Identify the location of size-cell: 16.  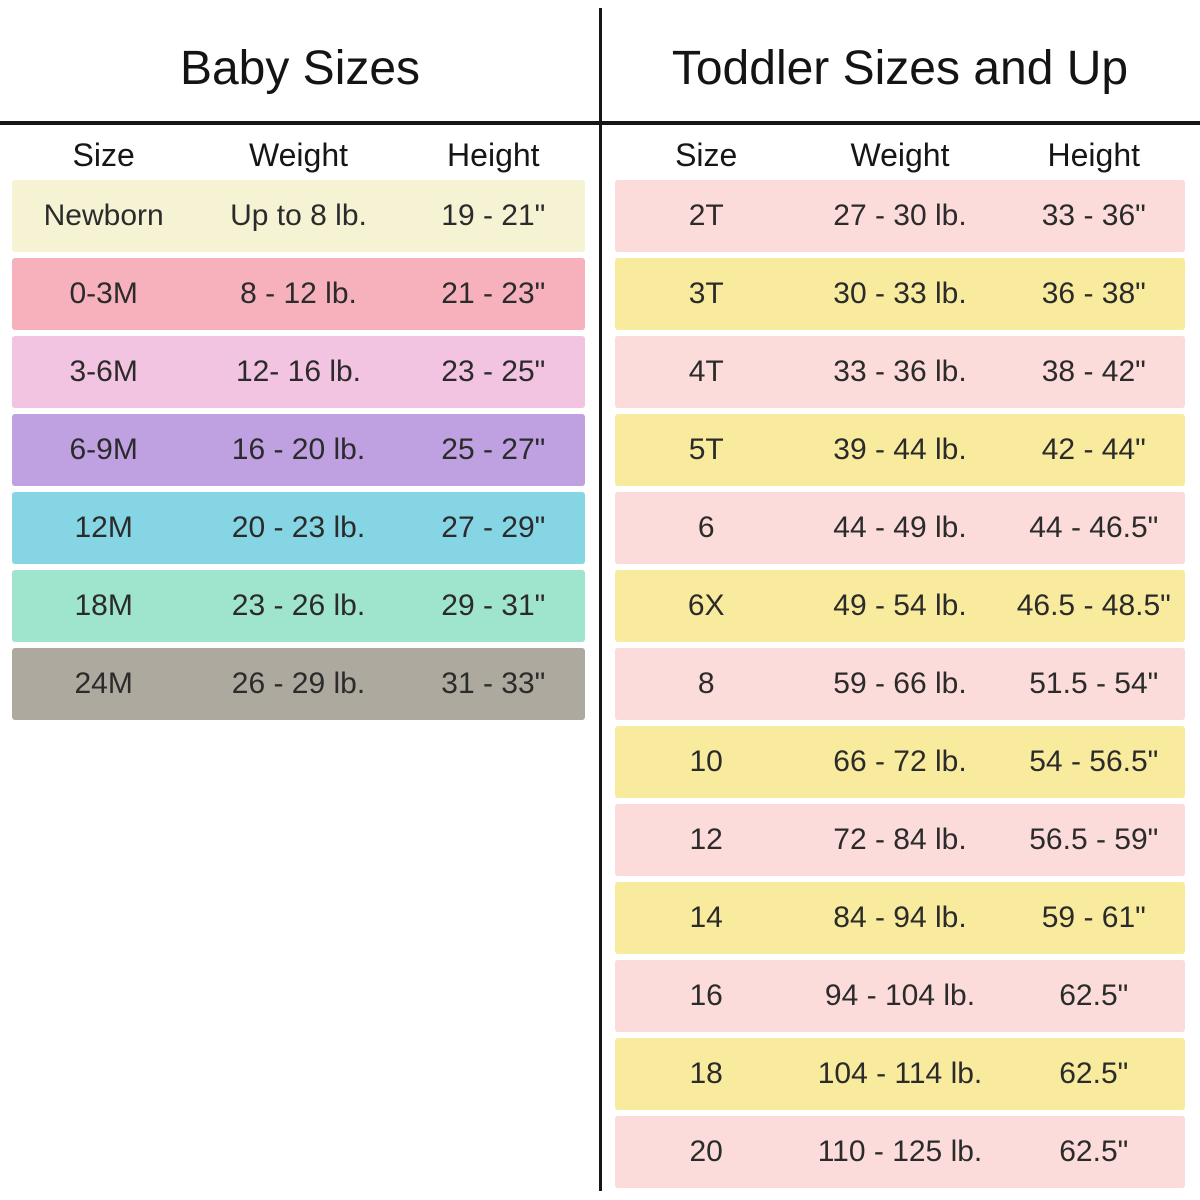
(706, 995).